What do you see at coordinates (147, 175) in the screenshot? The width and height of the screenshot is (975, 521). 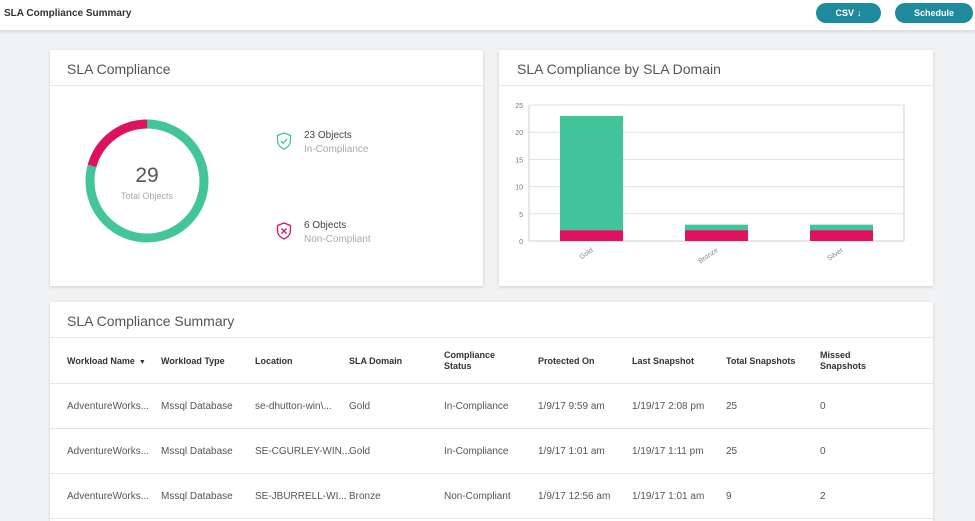 I see `total-objects-count: 29` at bounding box center [147, 175].